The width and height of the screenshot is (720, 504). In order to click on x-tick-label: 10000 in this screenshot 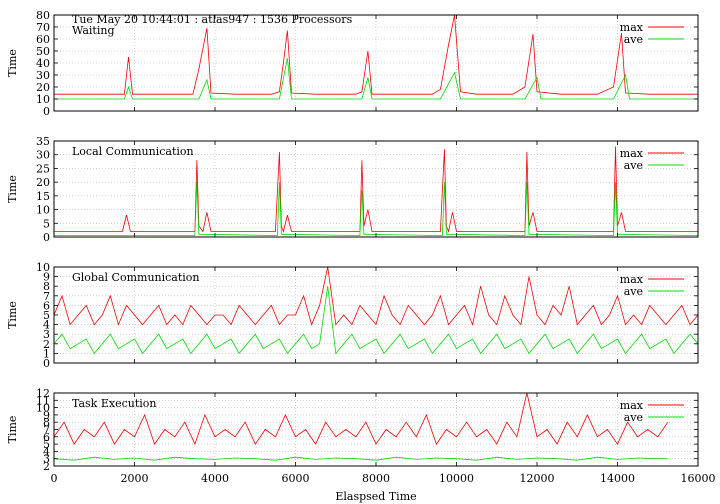, I will do `click(456, 478)`.